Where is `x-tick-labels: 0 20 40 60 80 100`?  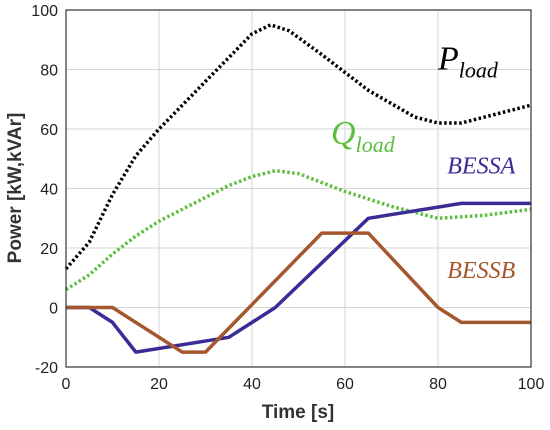 x-tick-labels: 0 20 40 60 80 100 is located at coordinates (303, 384).